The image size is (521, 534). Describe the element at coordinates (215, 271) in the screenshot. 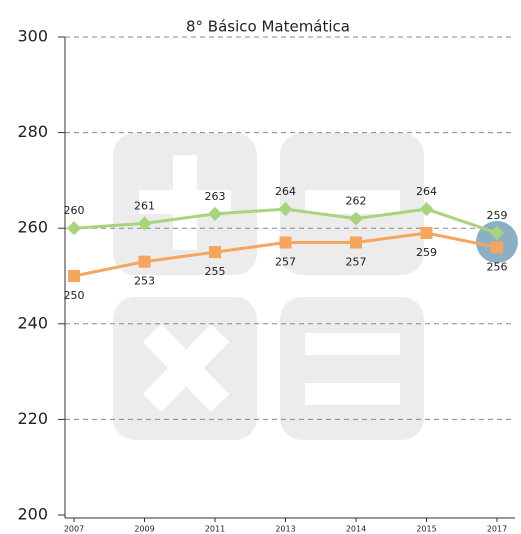

I see `data-label: 255` at that location.